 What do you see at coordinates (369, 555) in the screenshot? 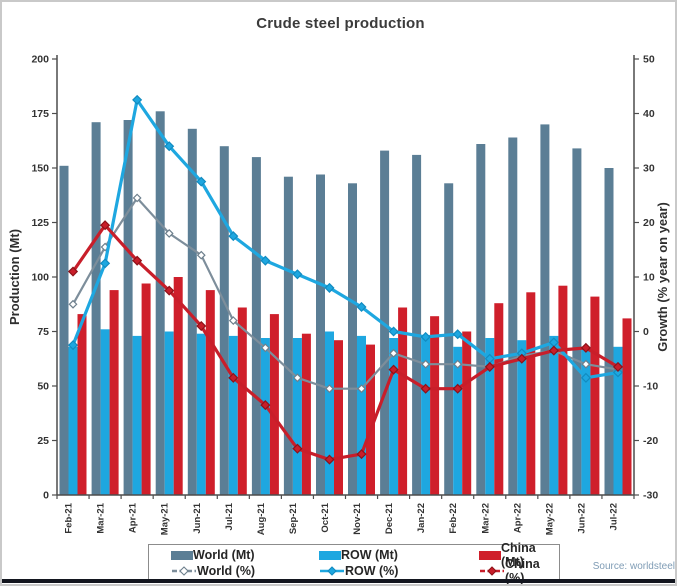
I see `legend-label: ROW (Mt)` at bounding box center [369, 555].